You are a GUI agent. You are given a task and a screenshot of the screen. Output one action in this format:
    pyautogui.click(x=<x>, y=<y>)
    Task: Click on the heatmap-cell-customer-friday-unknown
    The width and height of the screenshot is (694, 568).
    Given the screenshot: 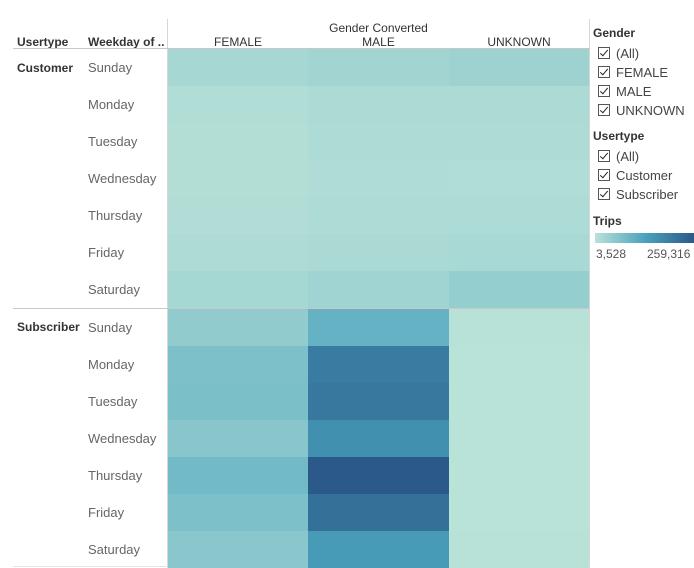 What is the action you would take?
    pyautogui.click(x=519, y=252)
    